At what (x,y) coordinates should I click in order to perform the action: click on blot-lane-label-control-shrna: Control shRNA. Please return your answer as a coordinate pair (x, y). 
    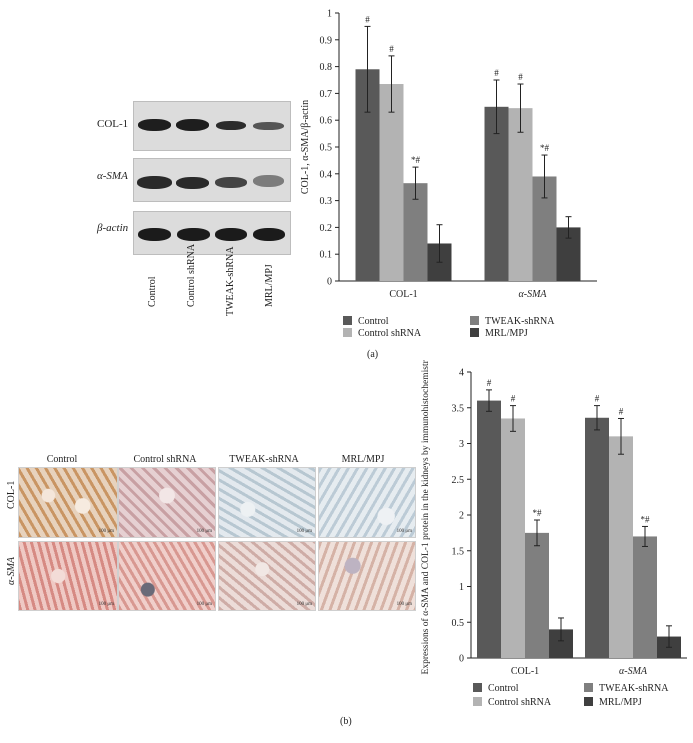
    Looking at the image, I should click on (191, 275).